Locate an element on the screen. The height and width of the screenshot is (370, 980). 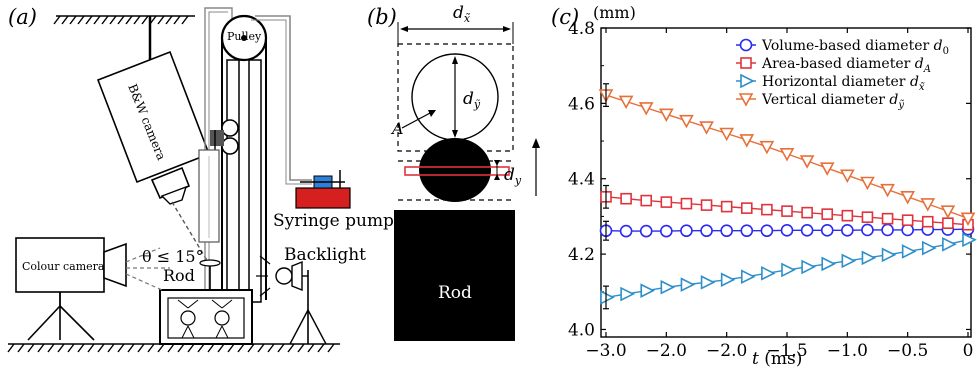
legend-item-horizontal: Horizontal diameter dx̃ is located at coordinates (830, 83).